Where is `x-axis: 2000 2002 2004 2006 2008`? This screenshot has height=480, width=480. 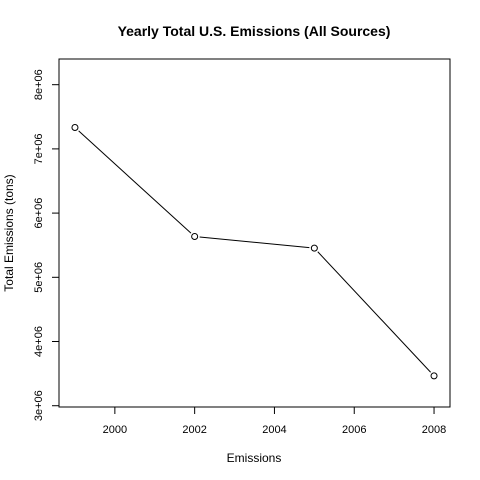
x-axis: 2000 2002 2004 2006 2008 is located at coordinates (274, 421).